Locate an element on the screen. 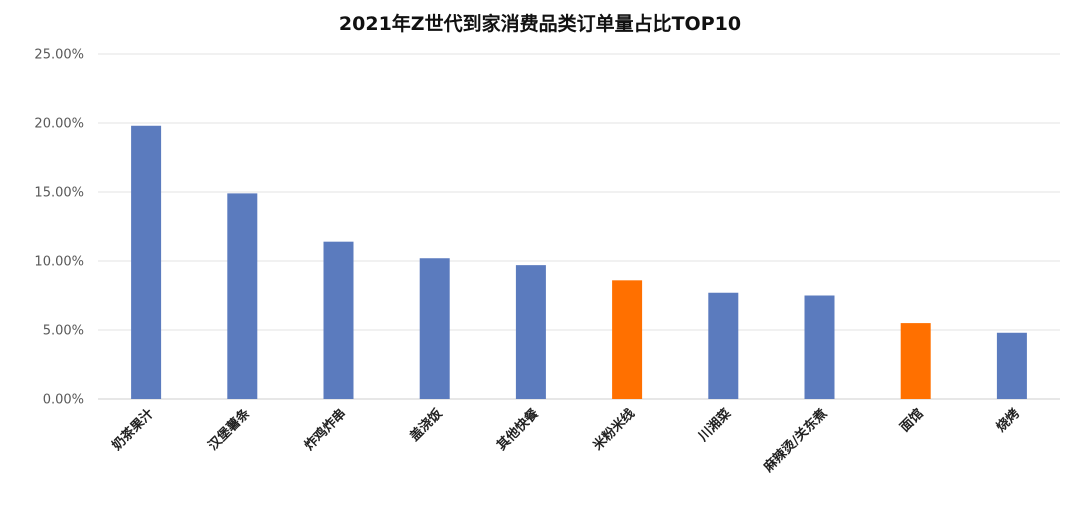 Image resolution: width=1080 pixels, height=506 pixels. y-tick-label: 10.00% is located at coordinates (59, 262).